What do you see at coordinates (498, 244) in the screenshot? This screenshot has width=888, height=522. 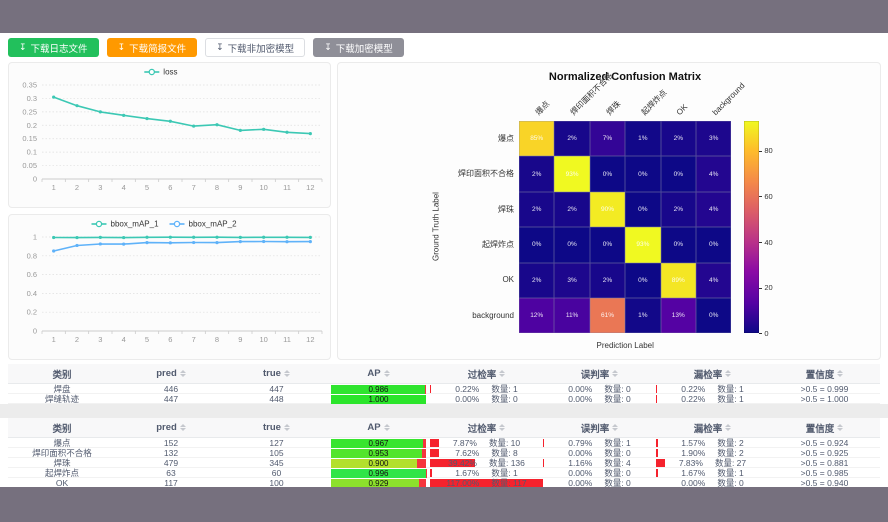 I see `matrix-row-label: 起焊炸点` at bounding box center [498, 244].